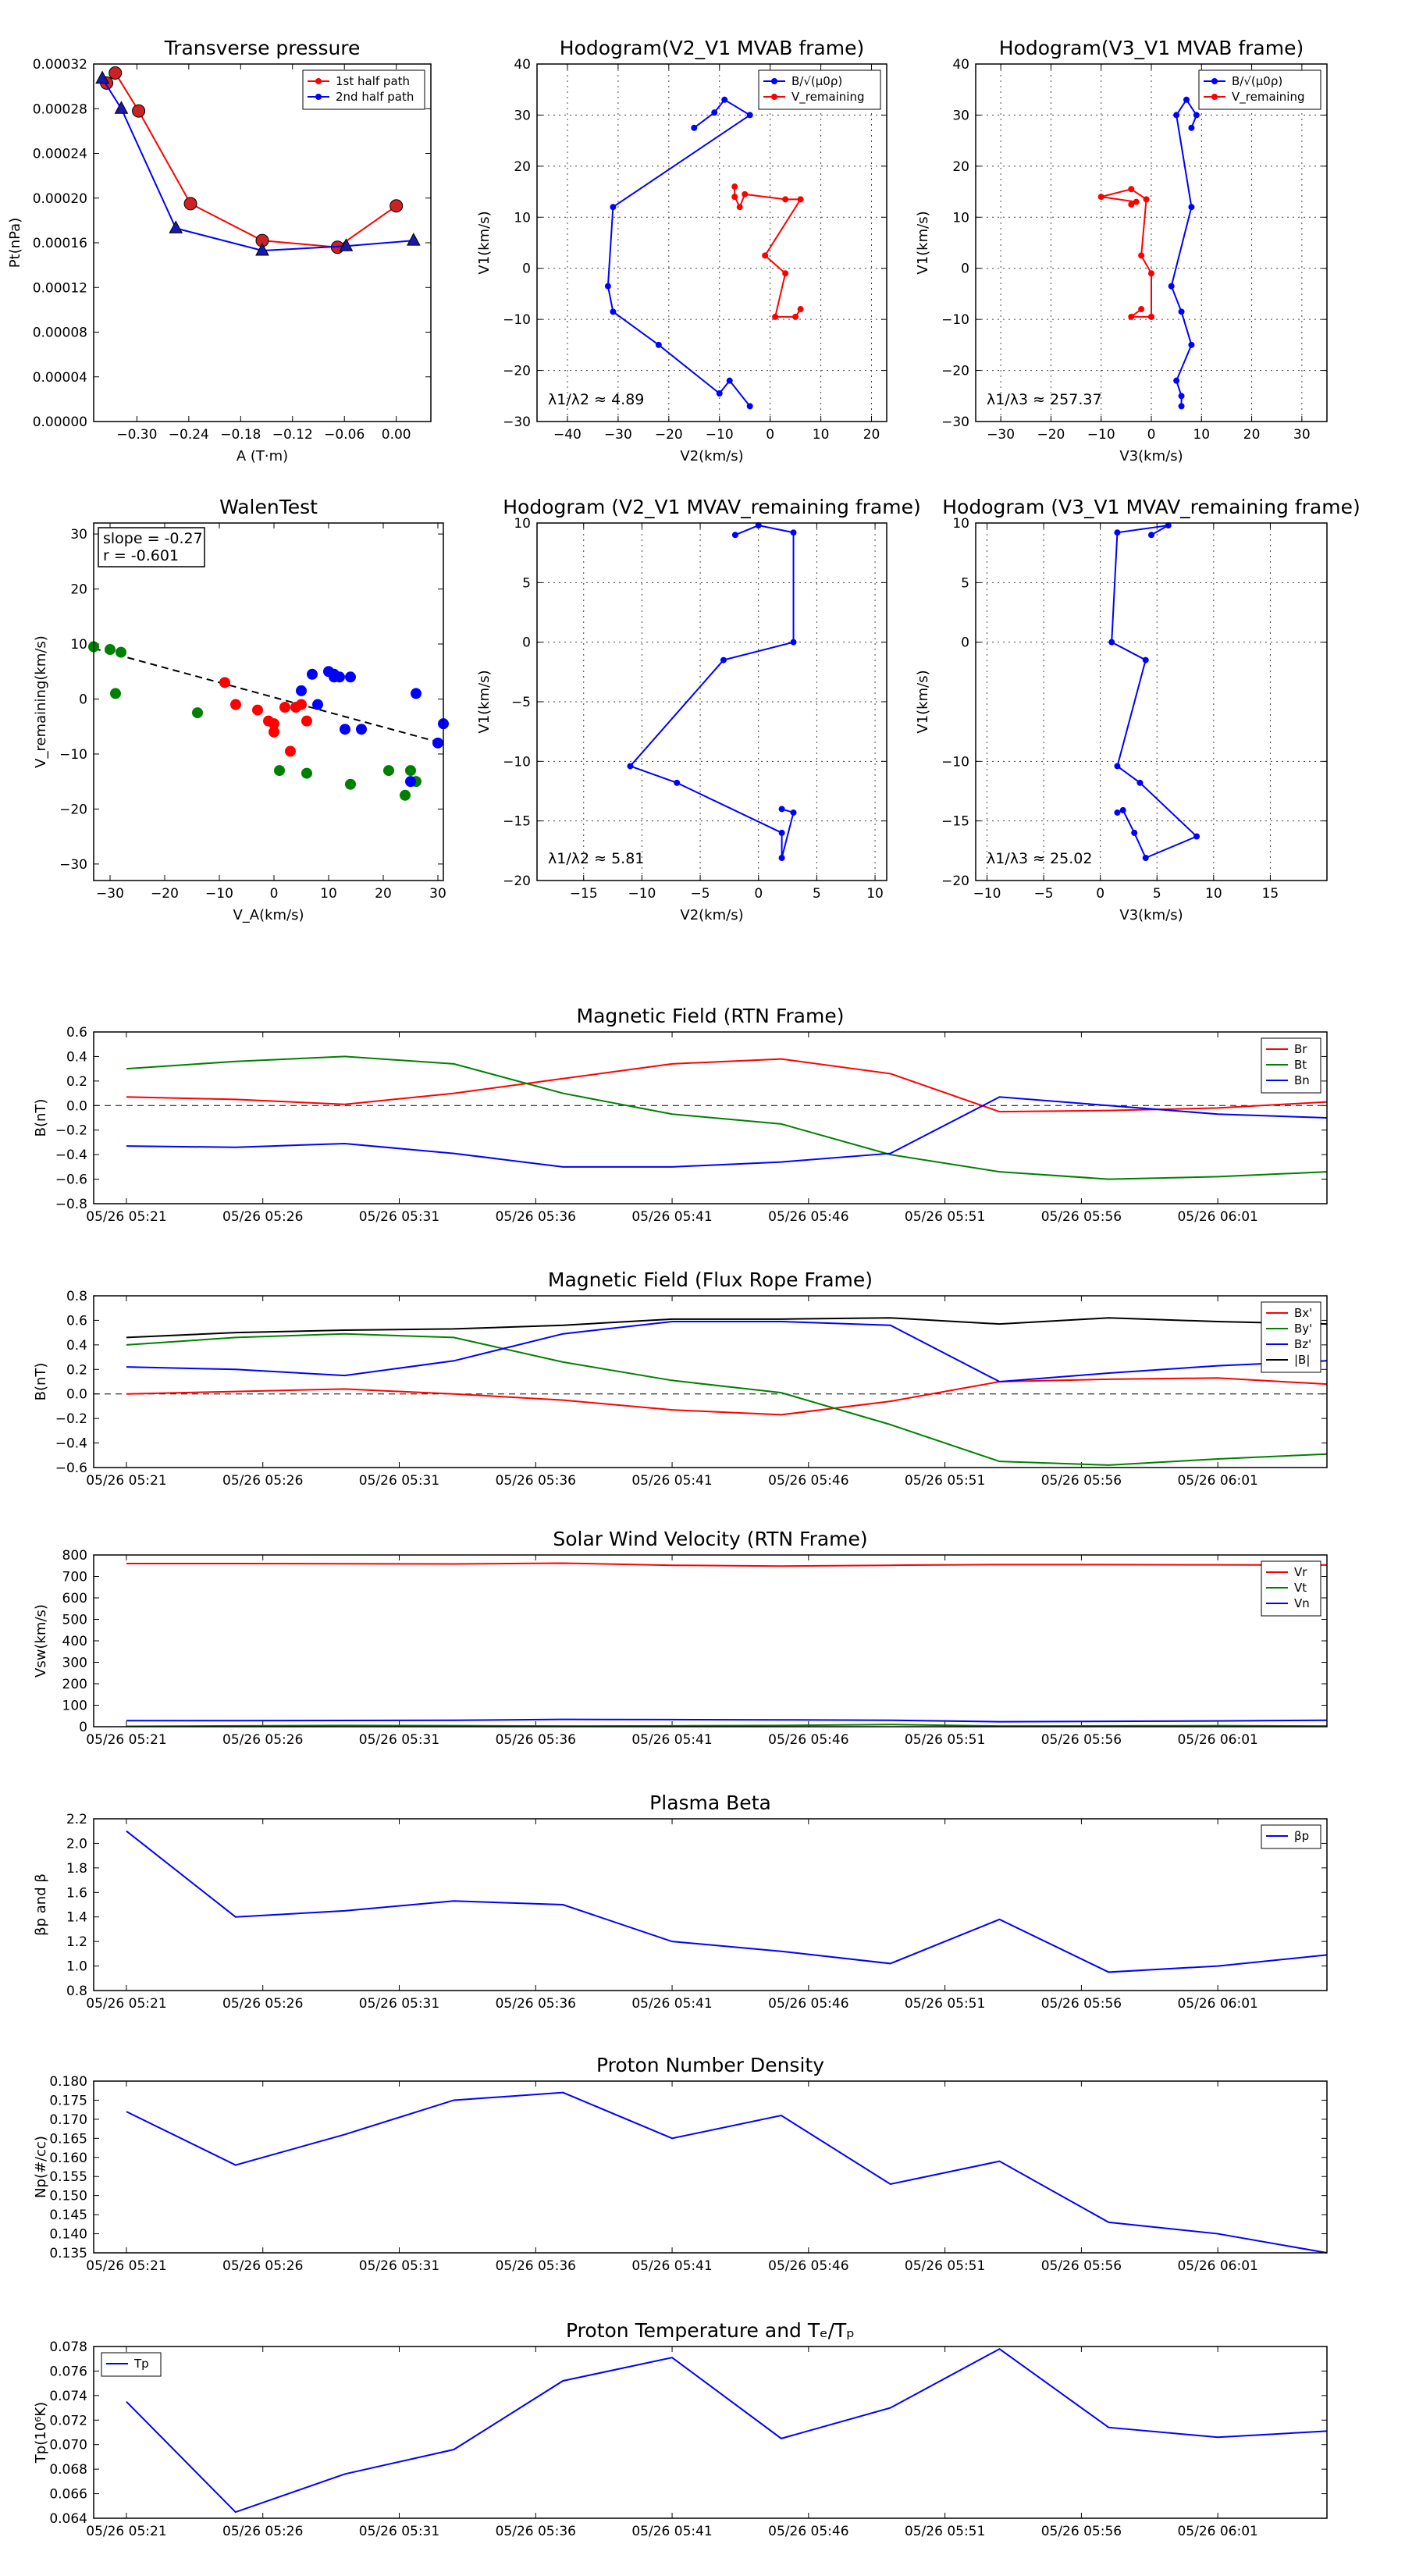 The width and height of the screenshot is (1405, 2576). Describe the element at coordinates (712, 456) in the screenshot. I see `x-axis-label: V2(km/s)` at that location.